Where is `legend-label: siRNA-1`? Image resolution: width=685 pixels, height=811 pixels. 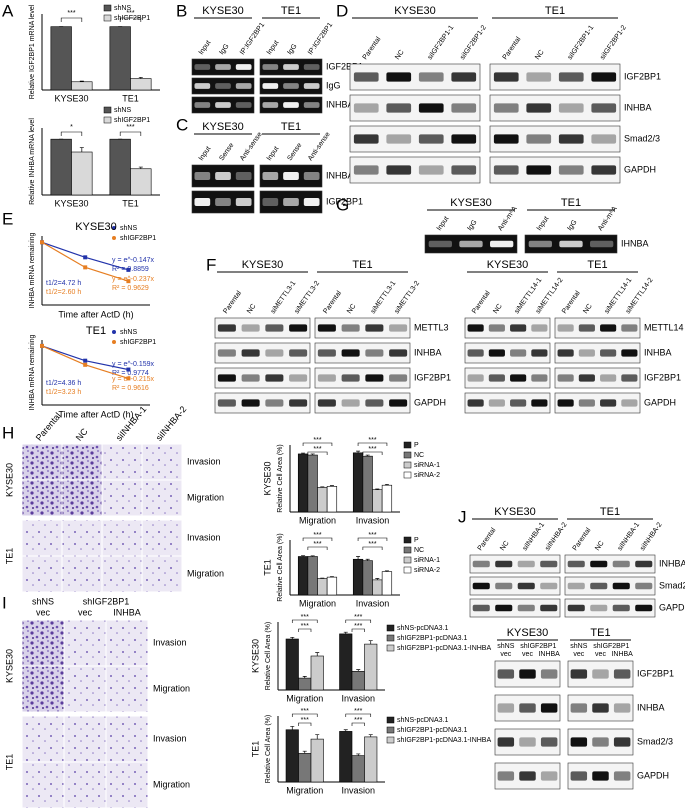
legend-label: siRNA-1 is located at coordinates (427, 560).